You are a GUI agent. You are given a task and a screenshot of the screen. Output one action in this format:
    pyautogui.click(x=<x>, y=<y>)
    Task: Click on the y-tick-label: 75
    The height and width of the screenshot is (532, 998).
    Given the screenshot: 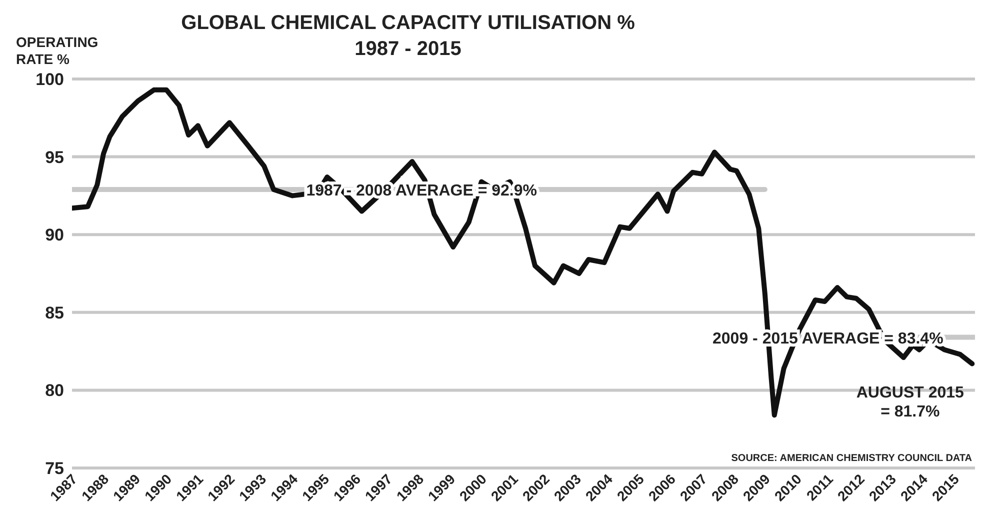 What is the action you would take?
    pyautogui.click(x=54, y=468)
    